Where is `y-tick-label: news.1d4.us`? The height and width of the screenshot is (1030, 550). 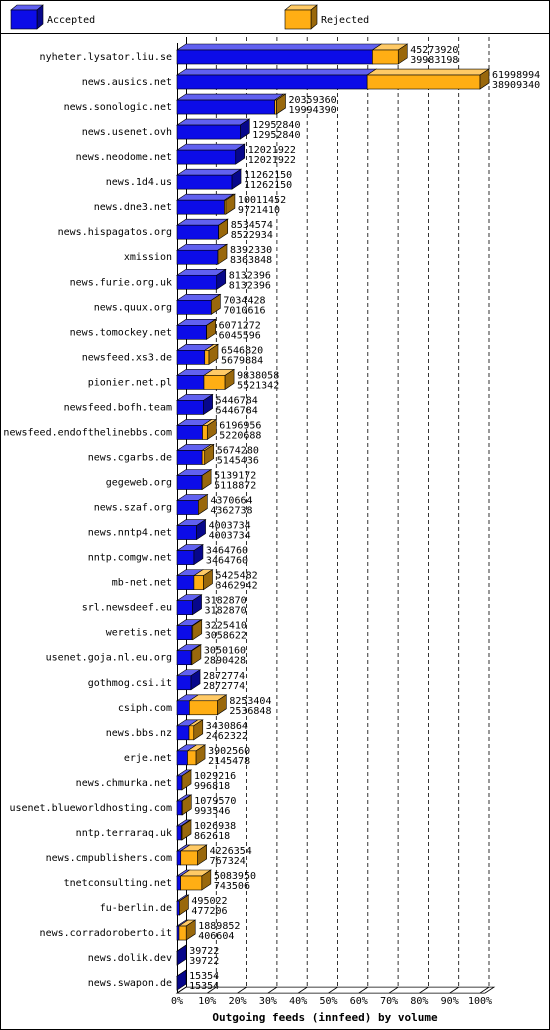
y-tick-label: news.1d4.us is located at coordinates (139, 182).